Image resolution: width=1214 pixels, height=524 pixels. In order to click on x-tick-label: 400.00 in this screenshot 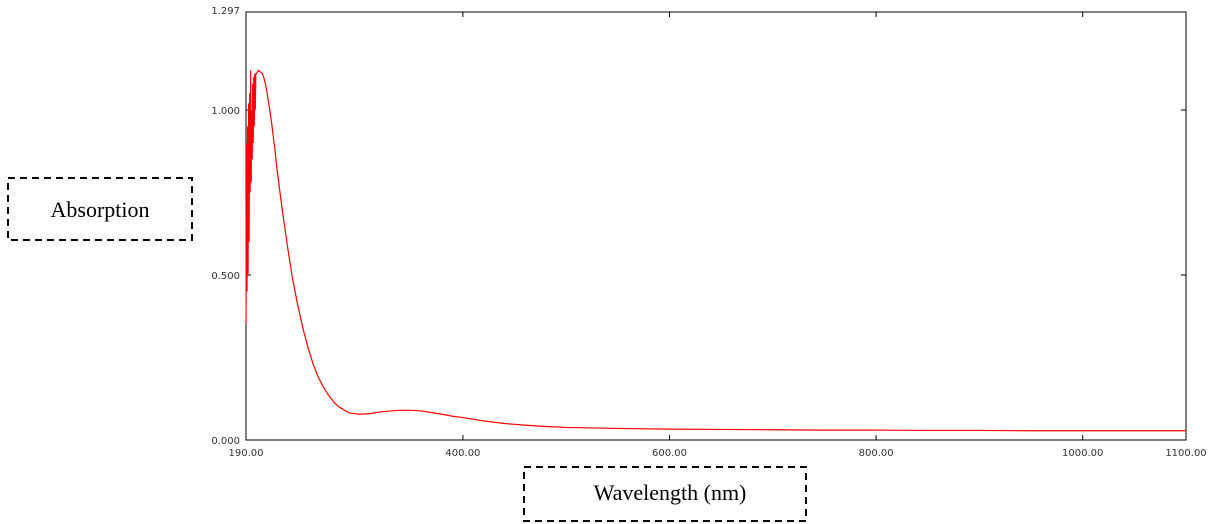, I will do `click(462, 453)`.